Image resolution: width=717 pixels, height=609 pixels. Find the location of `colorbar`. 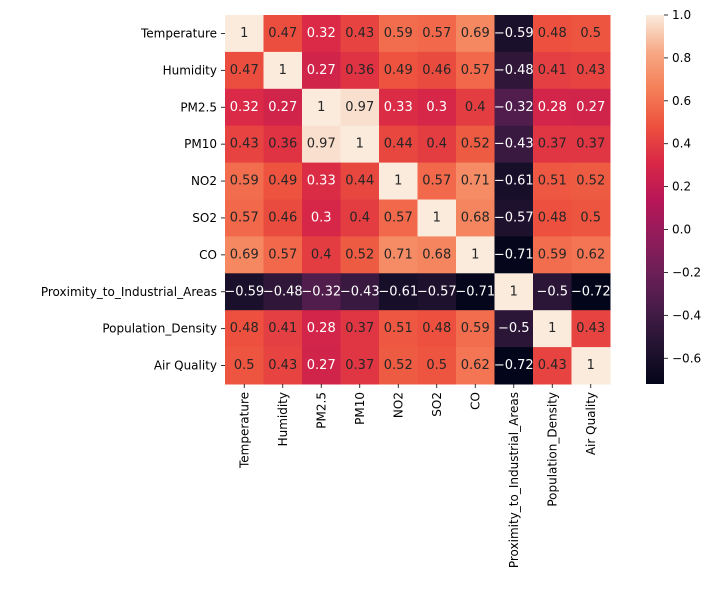

colorbar is located at coordinates (655, 199).